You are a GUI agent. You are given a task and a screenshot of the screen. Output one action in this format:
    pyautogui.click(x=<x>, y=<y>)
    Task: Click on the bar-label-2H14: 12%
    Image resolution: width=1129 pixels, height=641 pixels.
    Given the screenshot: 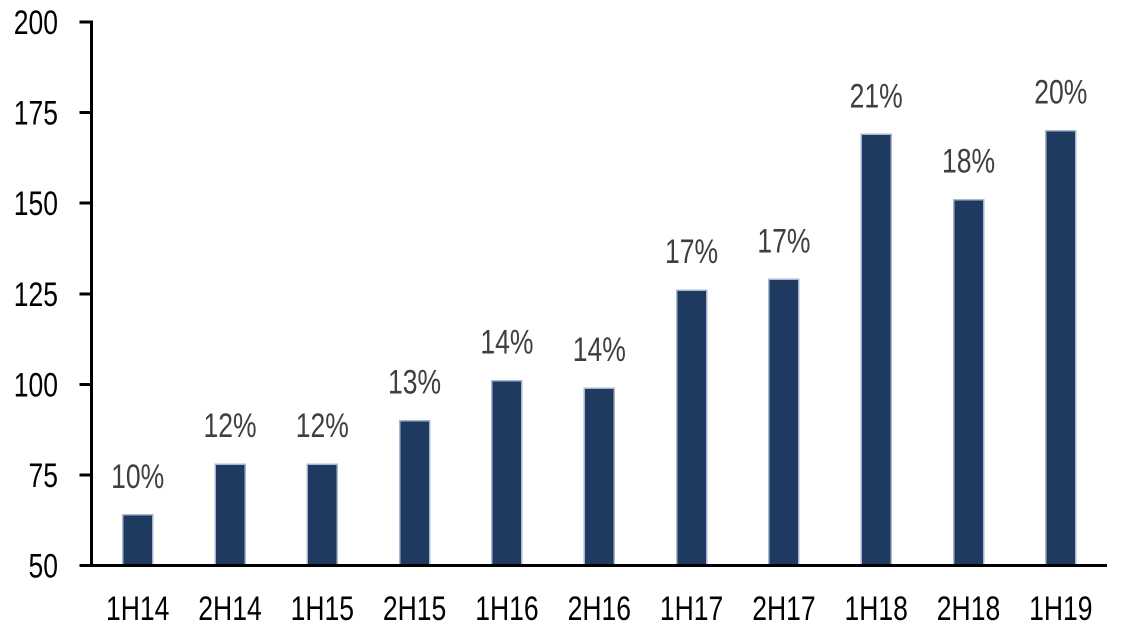 What is the action you would take?
    pyautogui.click(x=229, y=426)
    